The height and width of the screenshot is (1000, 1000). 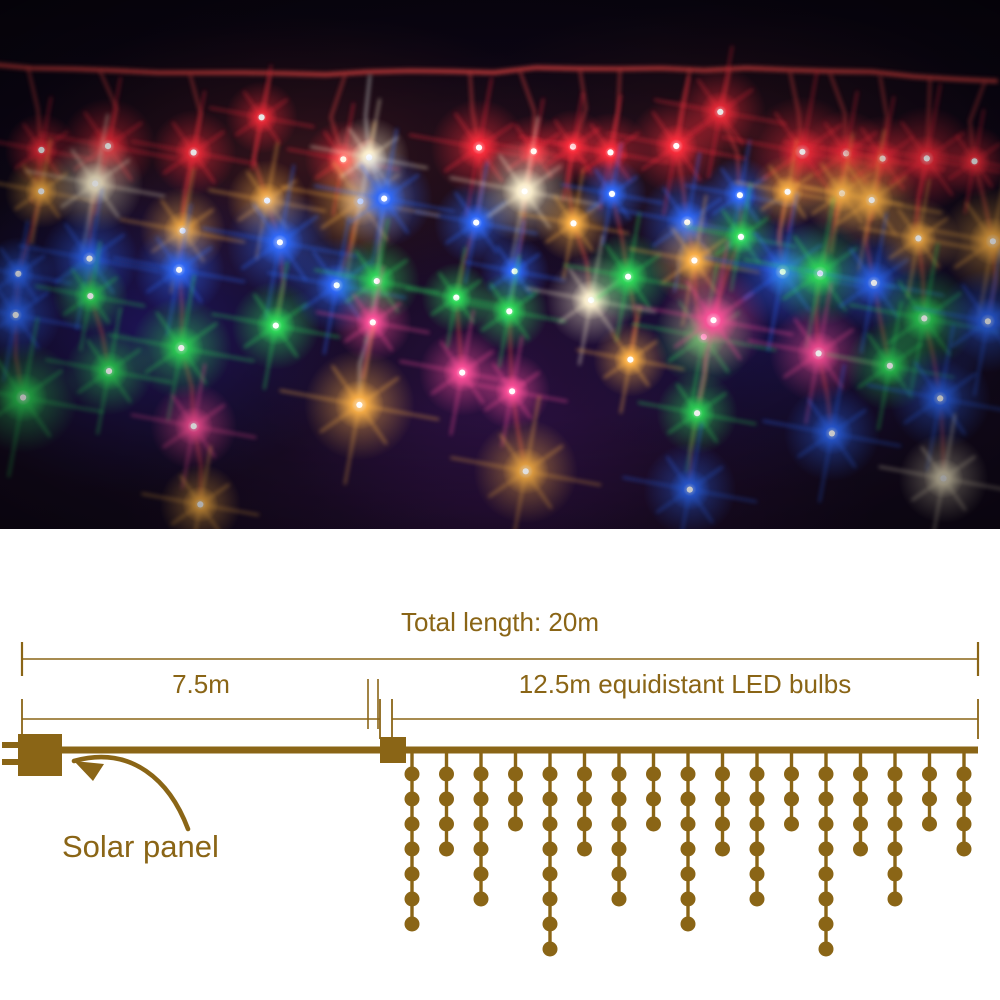 I want to click on lead-length-label: 7.5m, so click(x=201, y=684).